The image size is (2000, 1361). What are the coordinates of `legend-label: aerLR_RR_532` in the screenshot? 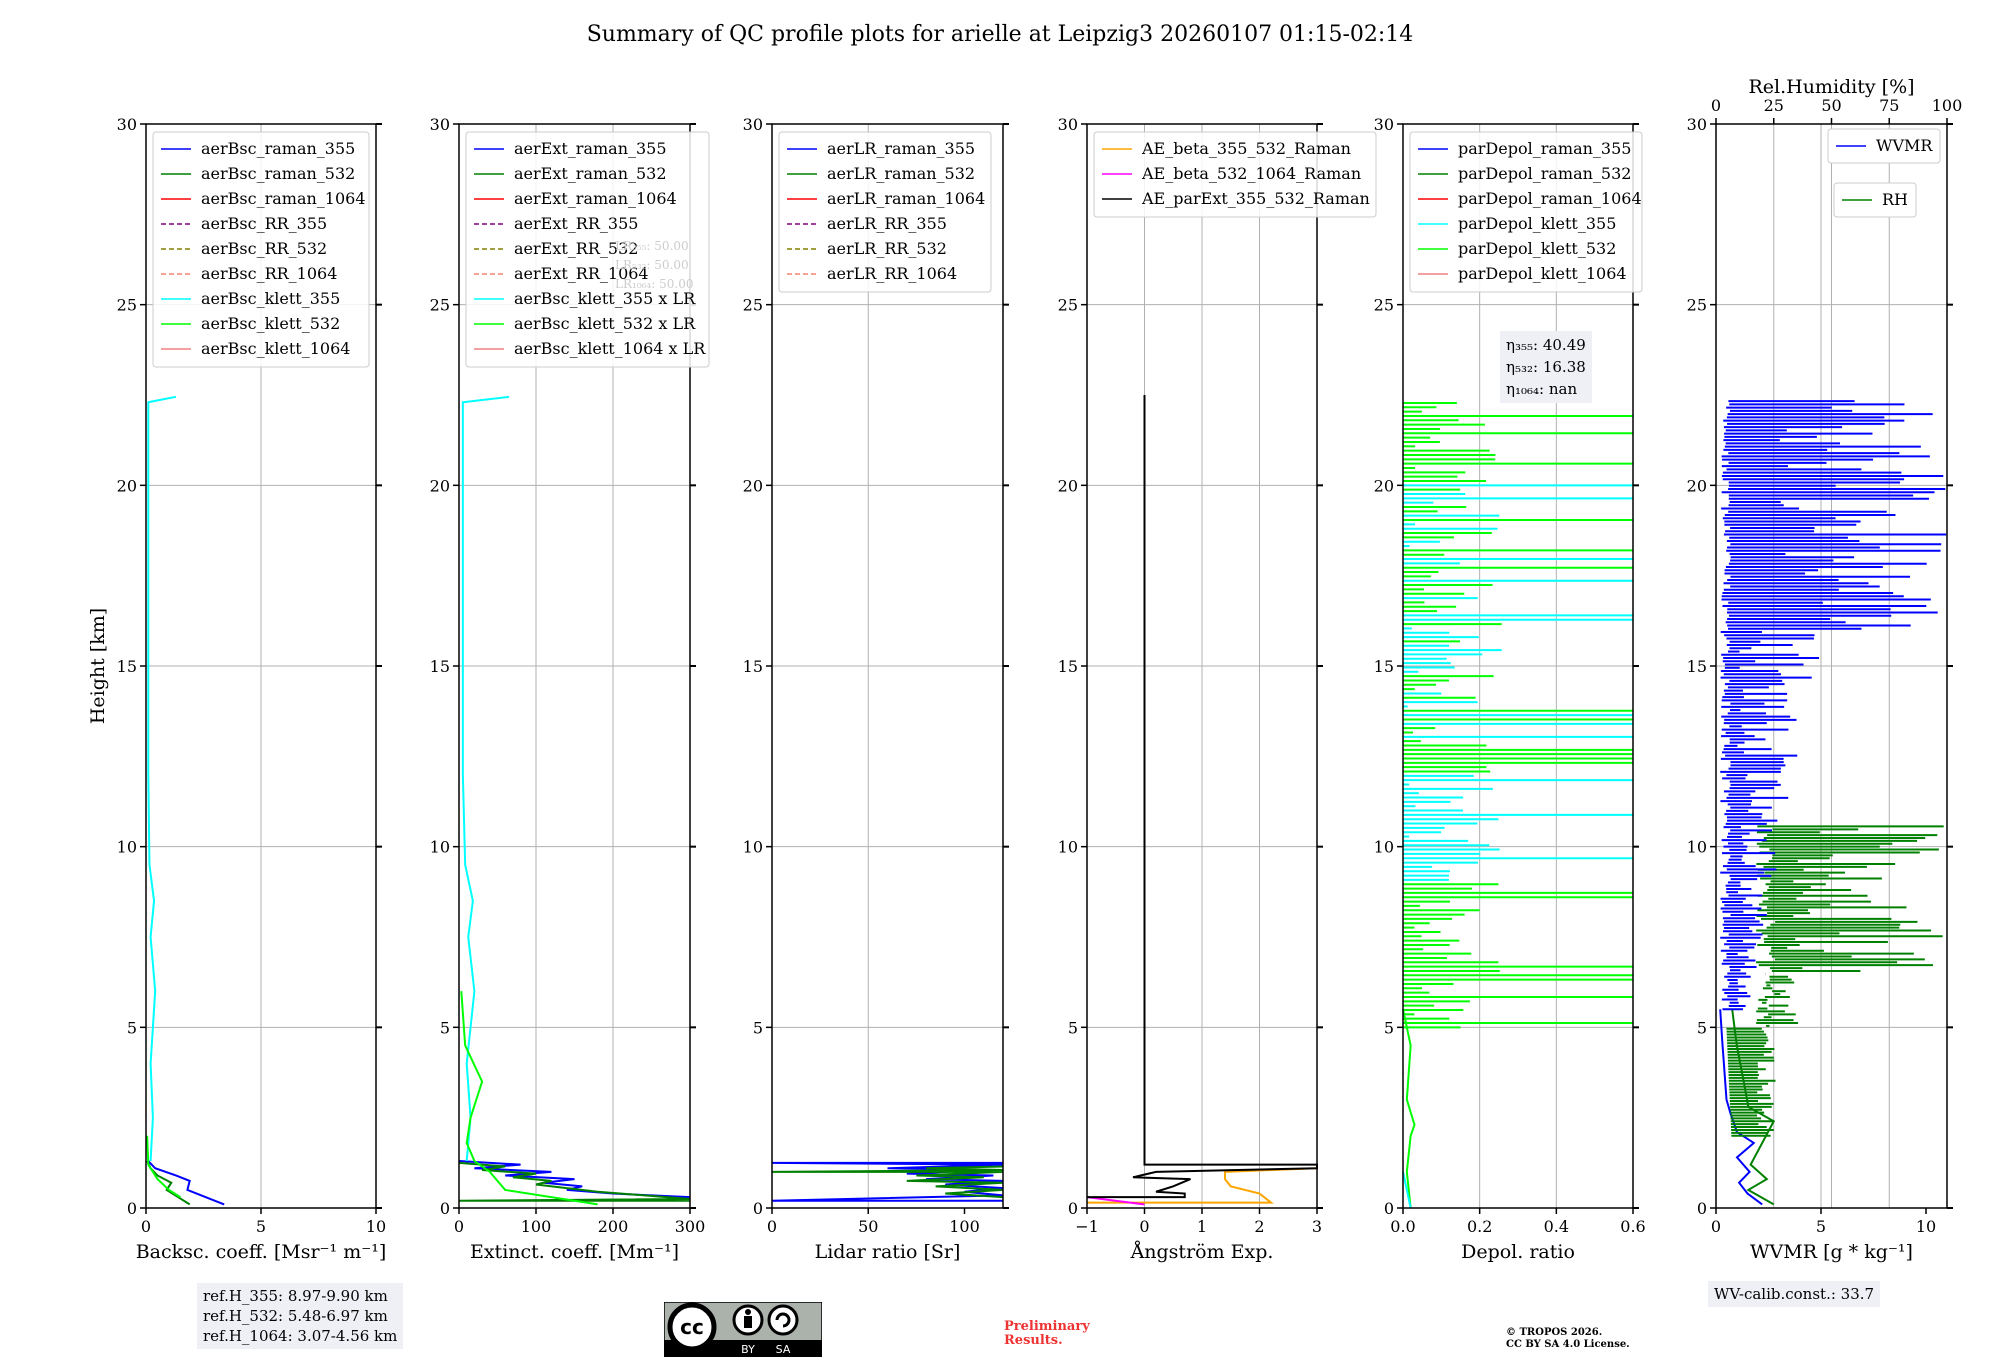 It's located at (887, 248).